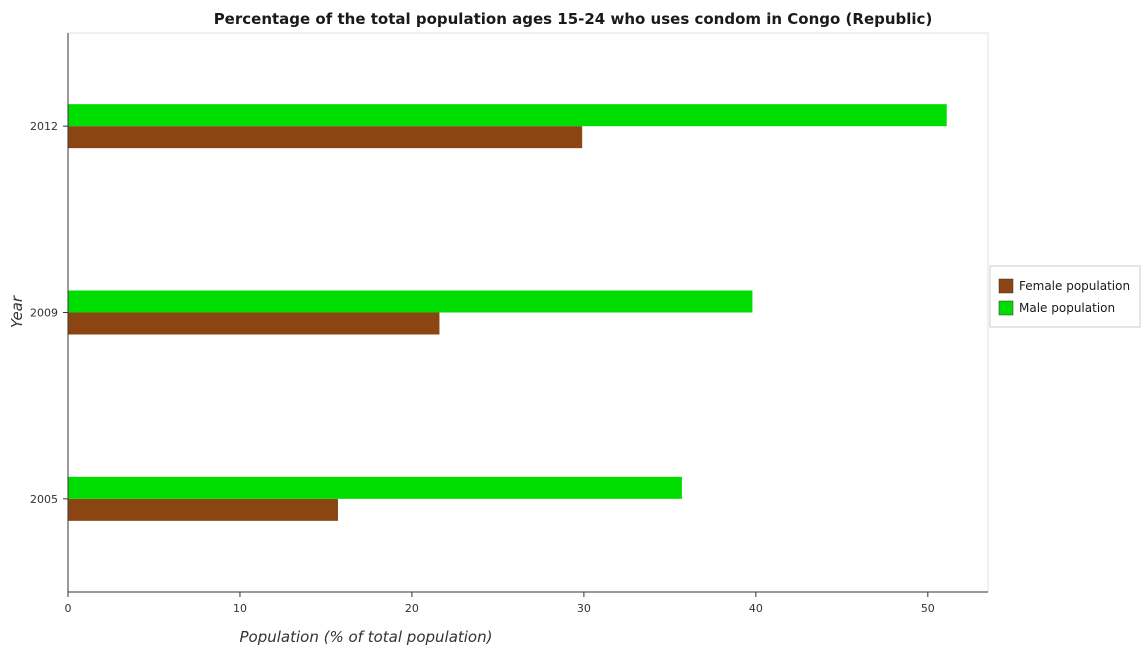 This screenshot has width=1147, height=654. I want to click on y-axis-label: Year, so click(17, 311).